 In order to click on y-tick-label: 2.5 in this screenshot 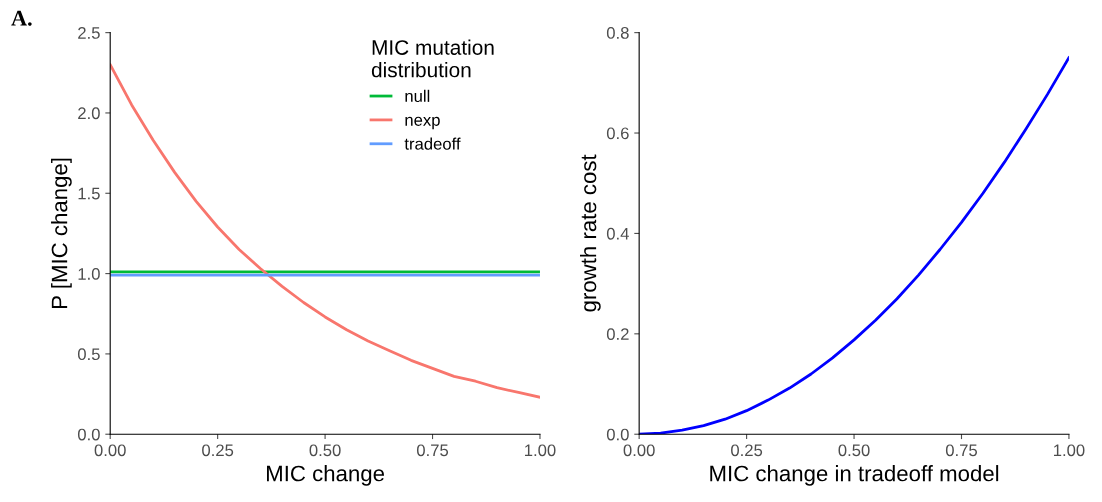, I will do `click(89, 33)`.